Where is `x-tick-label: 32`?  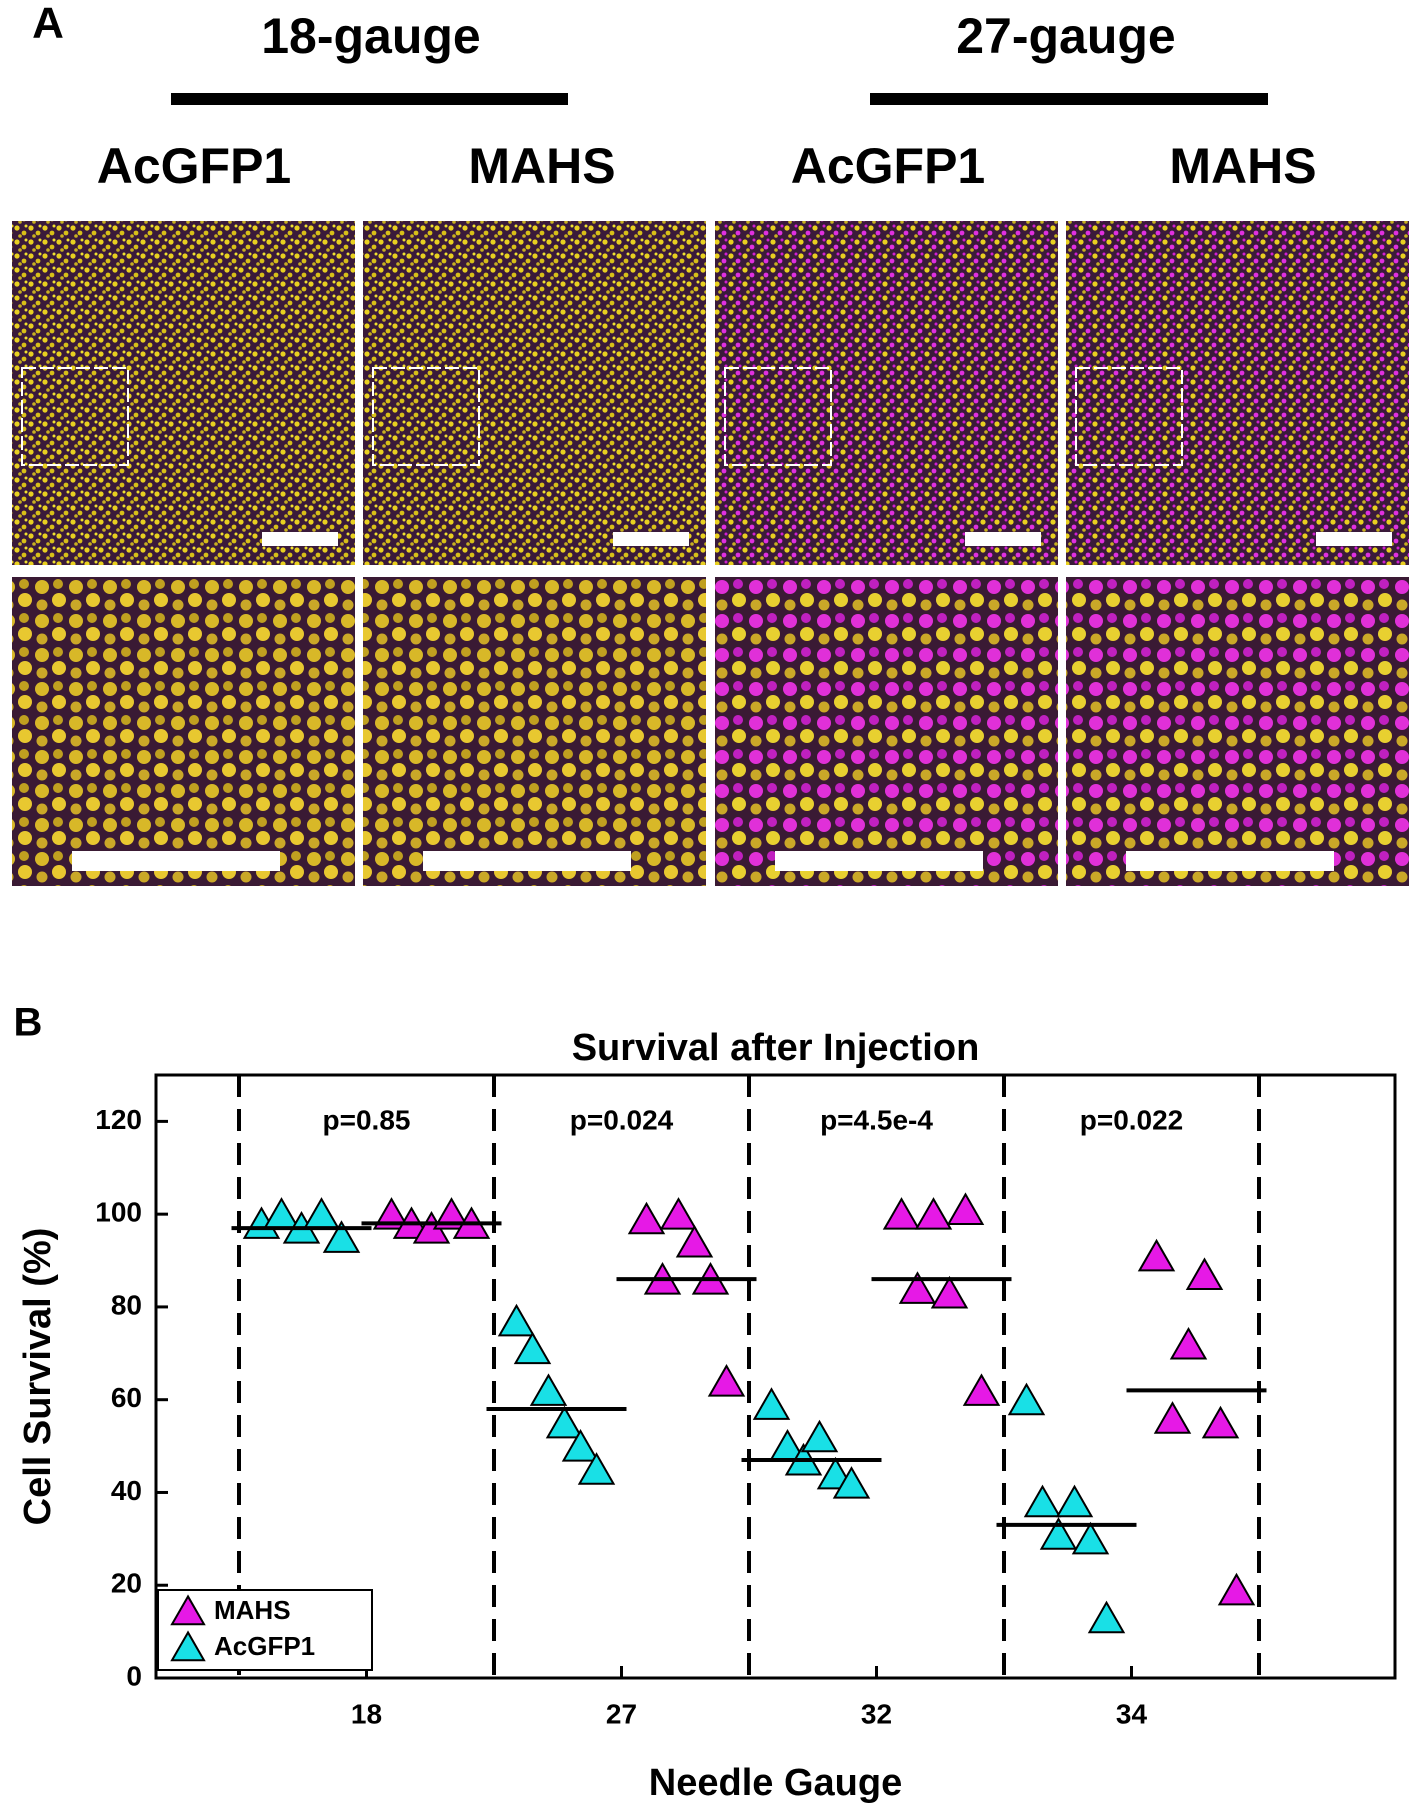
x-tick-label: 32 is located at coordinates (876, 1713).